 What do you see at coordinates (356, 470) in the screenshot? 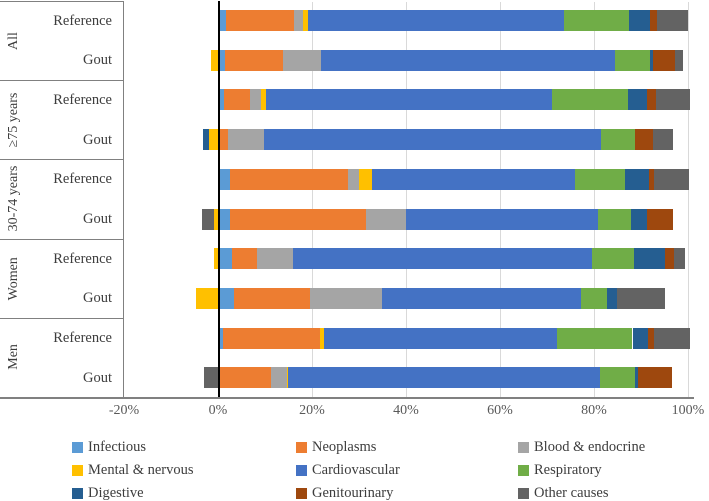
I see `legend-label: Cardiovascular` at bounding box center [356, 470].